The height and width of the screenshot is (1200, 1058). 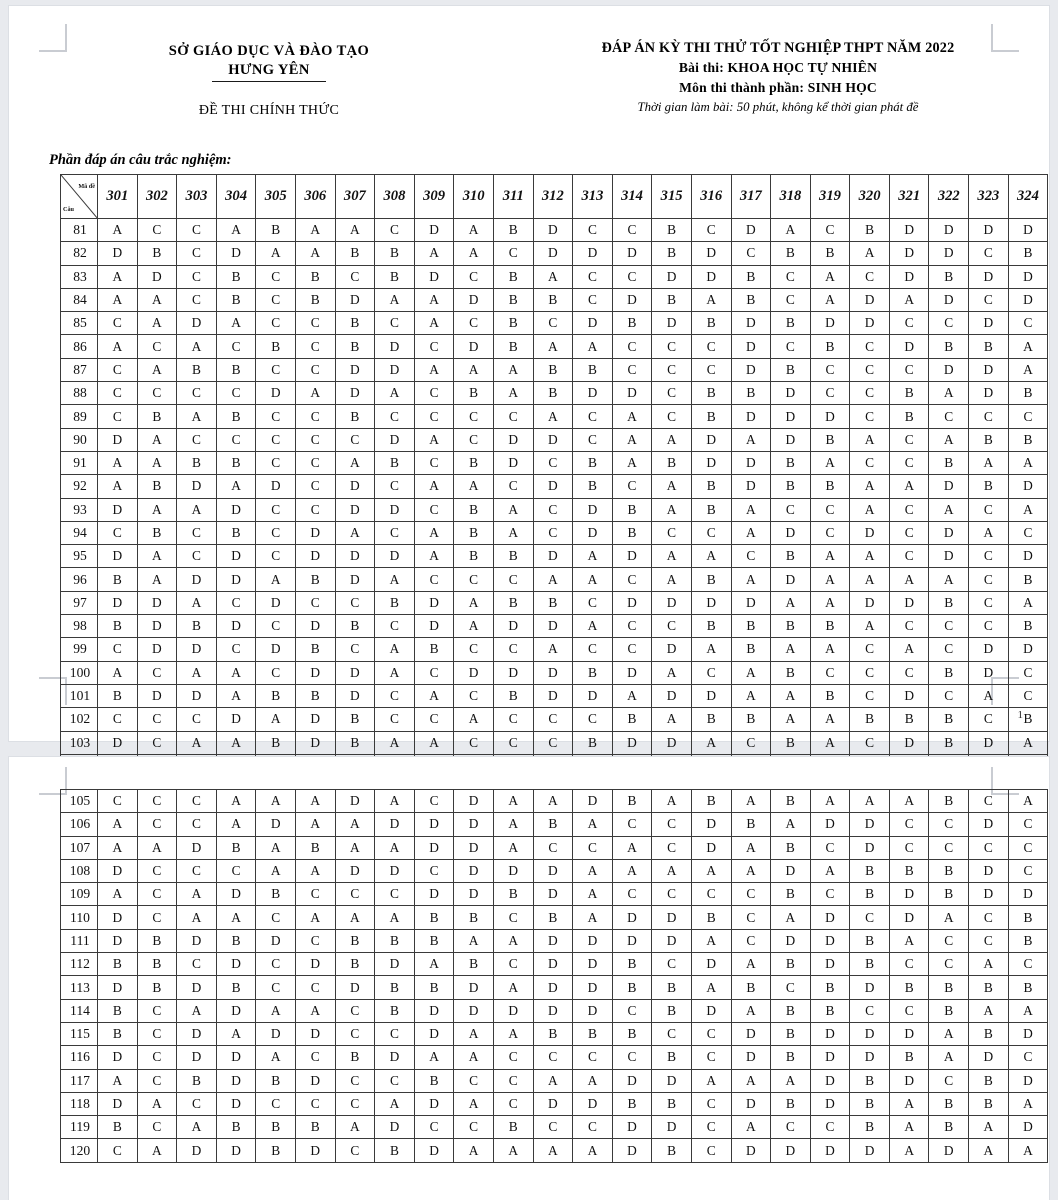 I want to click on table-row: 89 C B A B C C B C C C C A C A C B D D D C B C C C, so click(x=554, y=416).